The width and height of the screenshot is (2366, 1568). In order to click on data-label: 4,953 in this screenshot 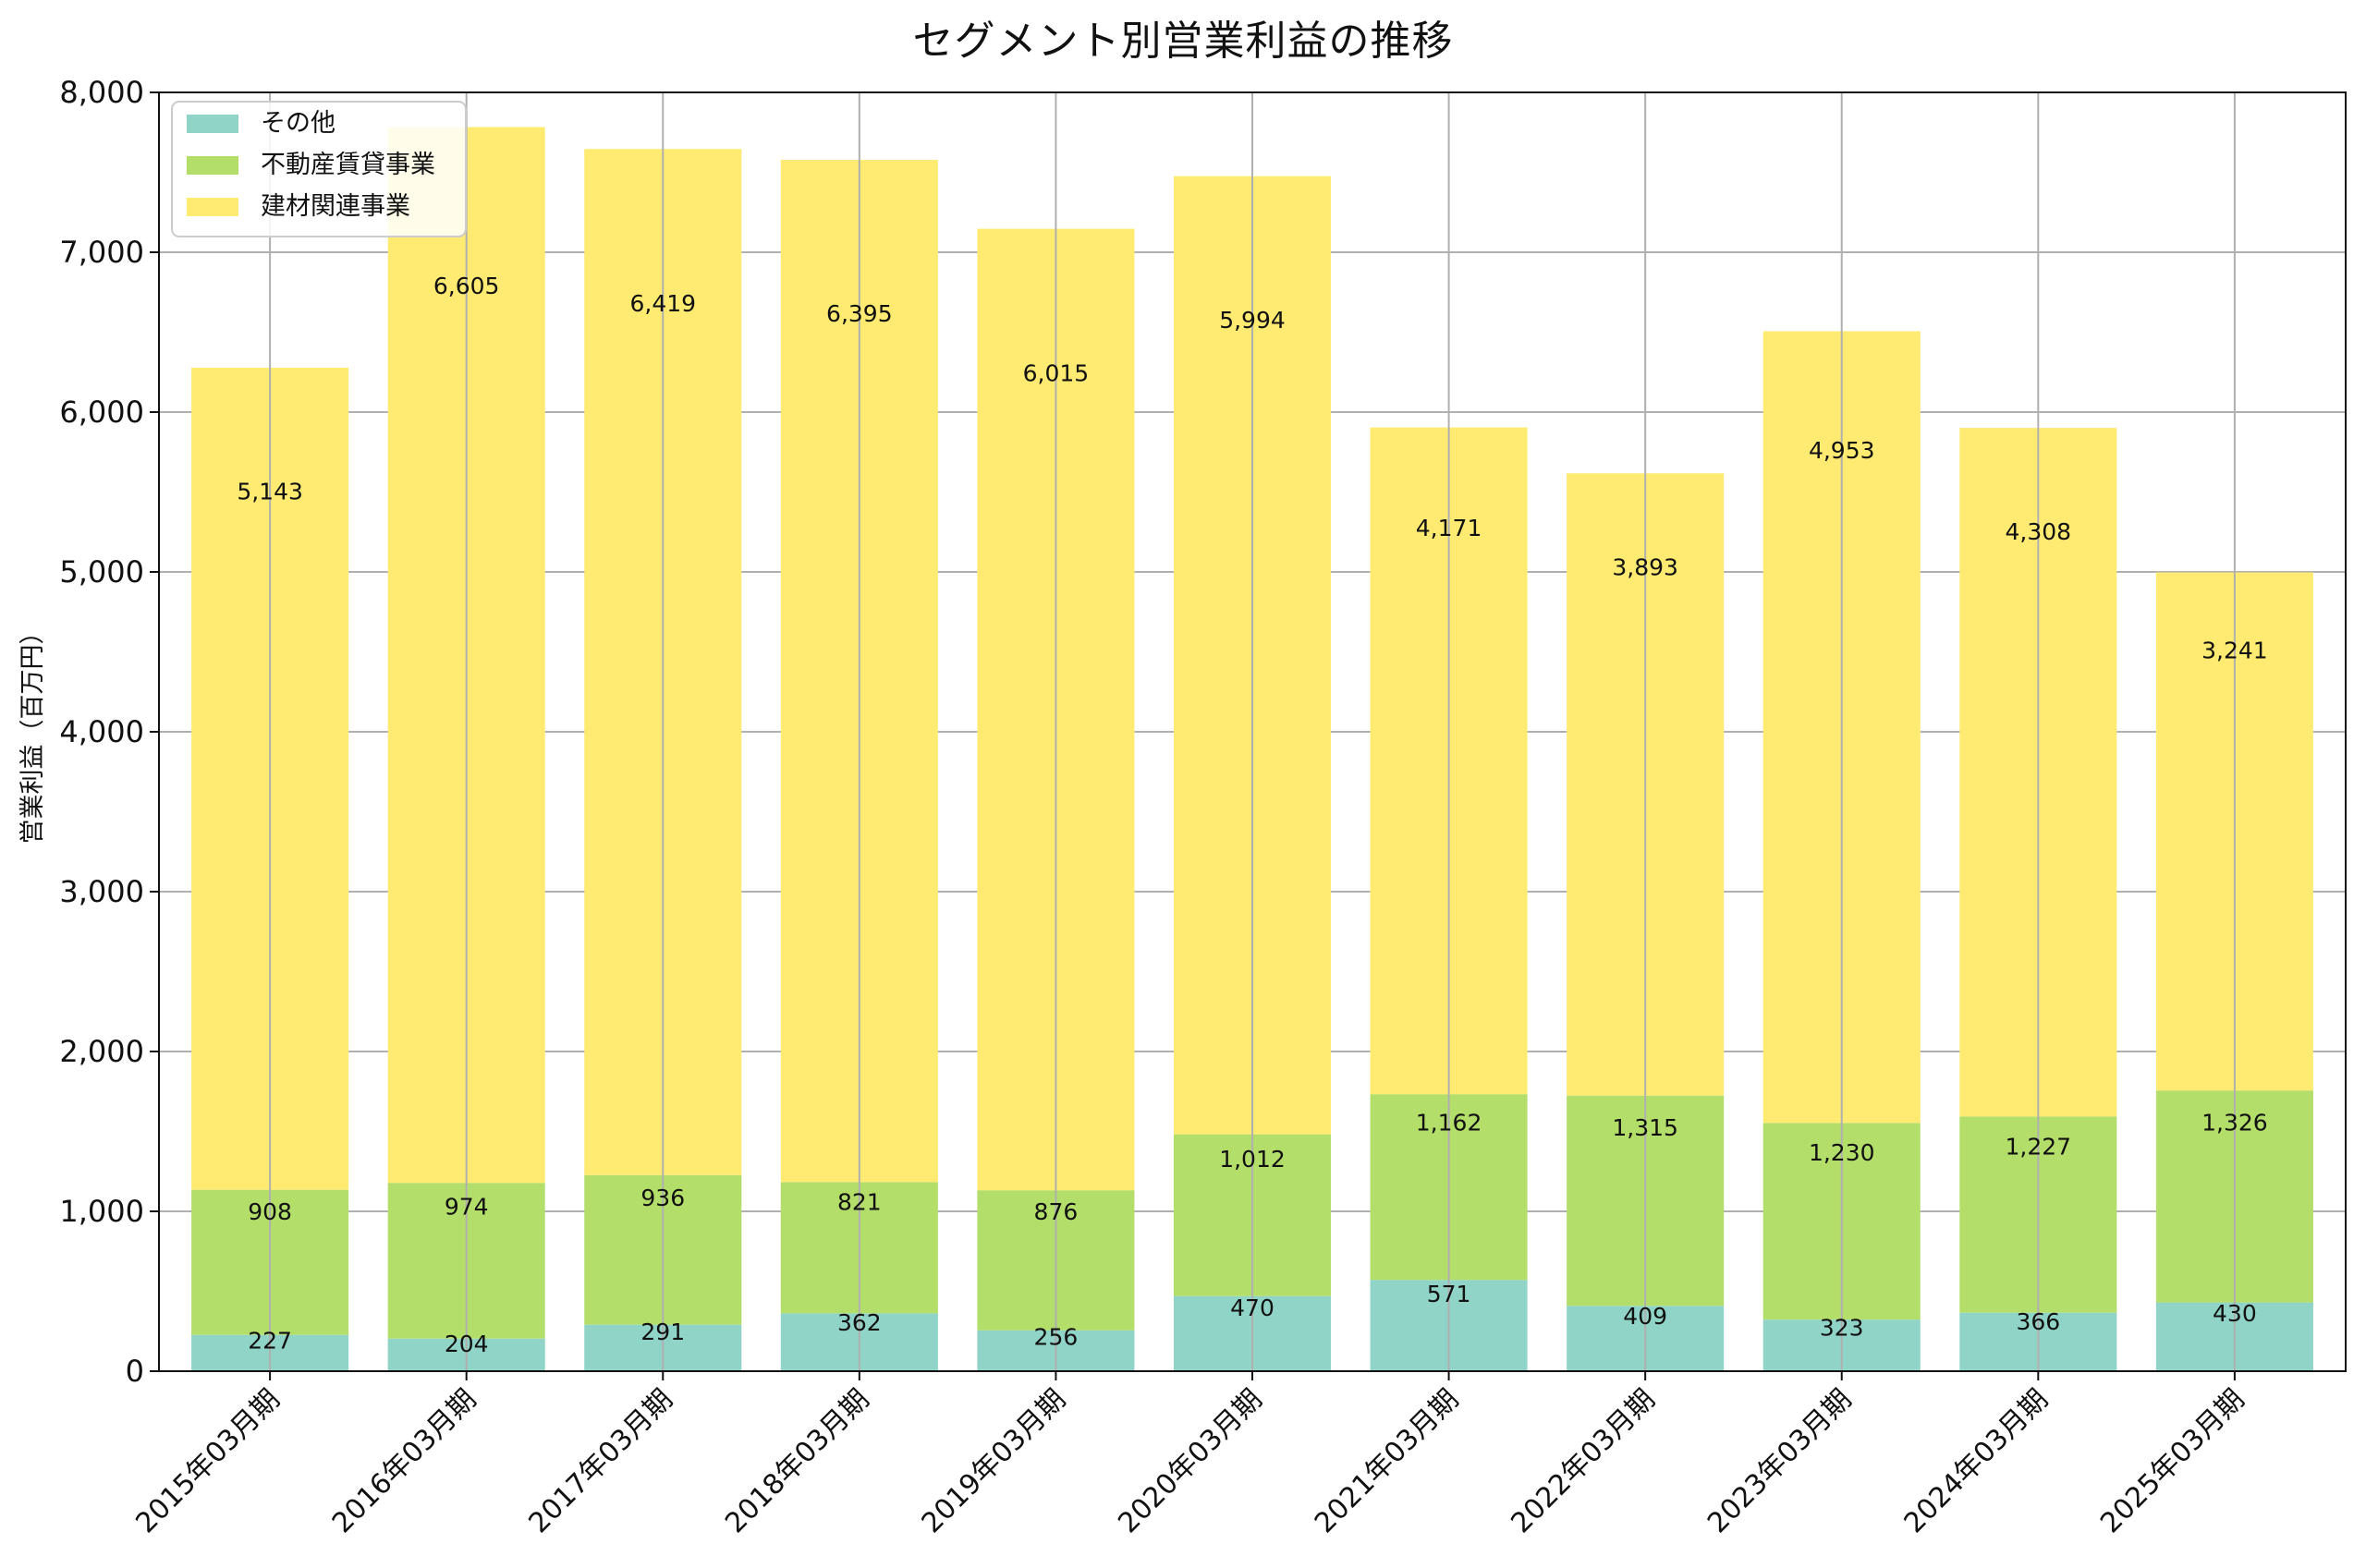, I will do `click(1842, 450)`.